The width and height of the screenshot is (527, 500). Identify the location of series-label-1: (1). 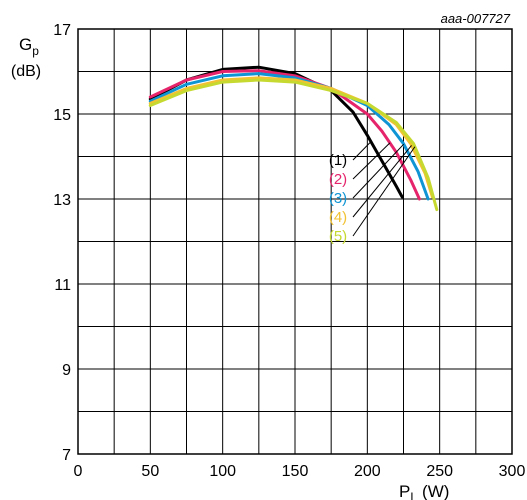
(338, 160).